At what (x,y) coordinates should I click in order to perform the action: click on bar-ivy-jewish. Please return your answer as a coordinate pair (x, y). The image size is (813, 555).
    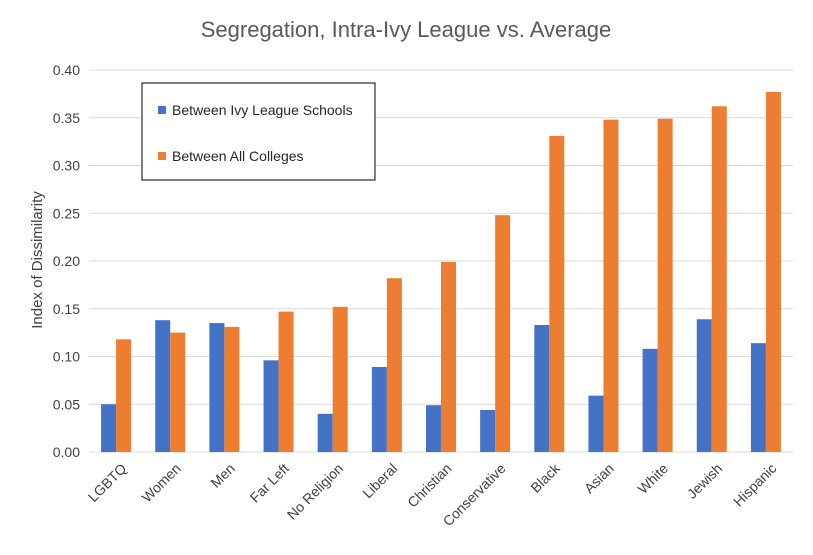
    Looking at the image, I should click on (704, 385).